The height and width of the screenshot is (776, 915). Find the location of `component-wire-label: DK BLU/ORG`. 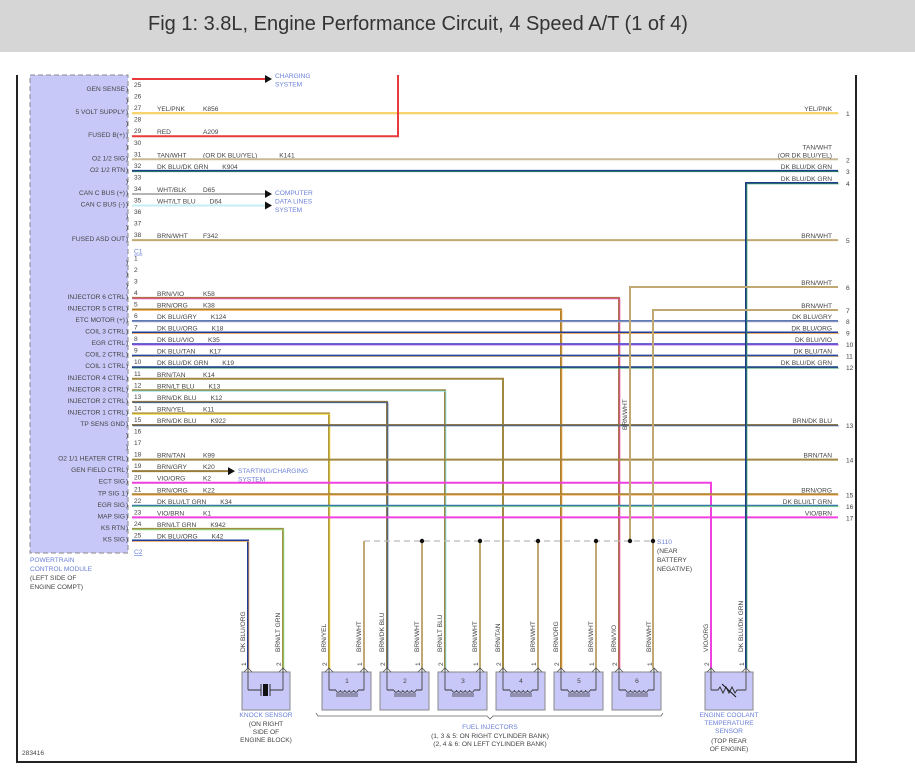

component-wire-label: DK BLU/ORG is located at coordinates (243, 631).